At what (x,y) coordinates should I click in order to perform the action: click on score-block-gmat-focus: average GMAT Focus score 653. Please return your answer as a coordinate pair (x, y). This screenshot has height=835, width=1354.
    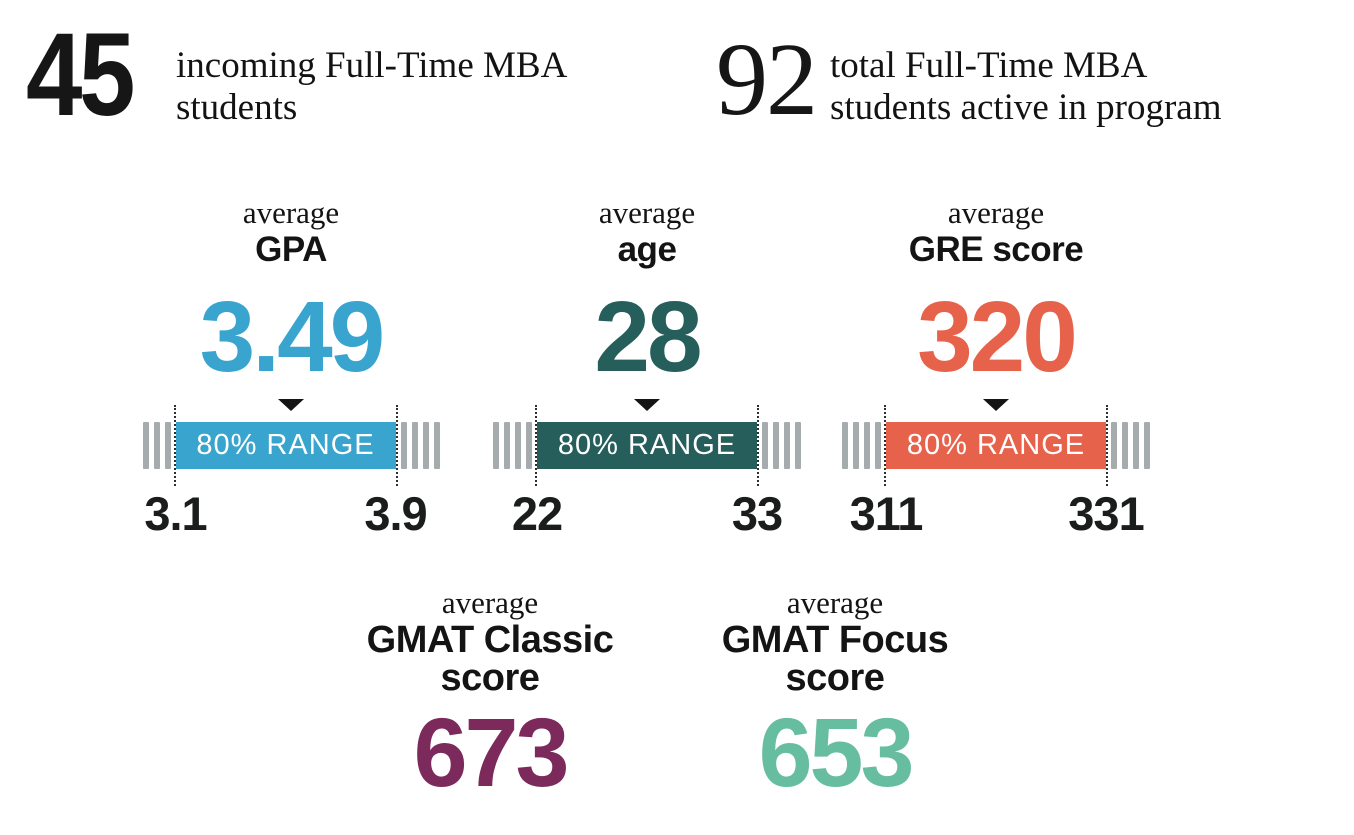
    Looking at the image, I should click on (835, 696).